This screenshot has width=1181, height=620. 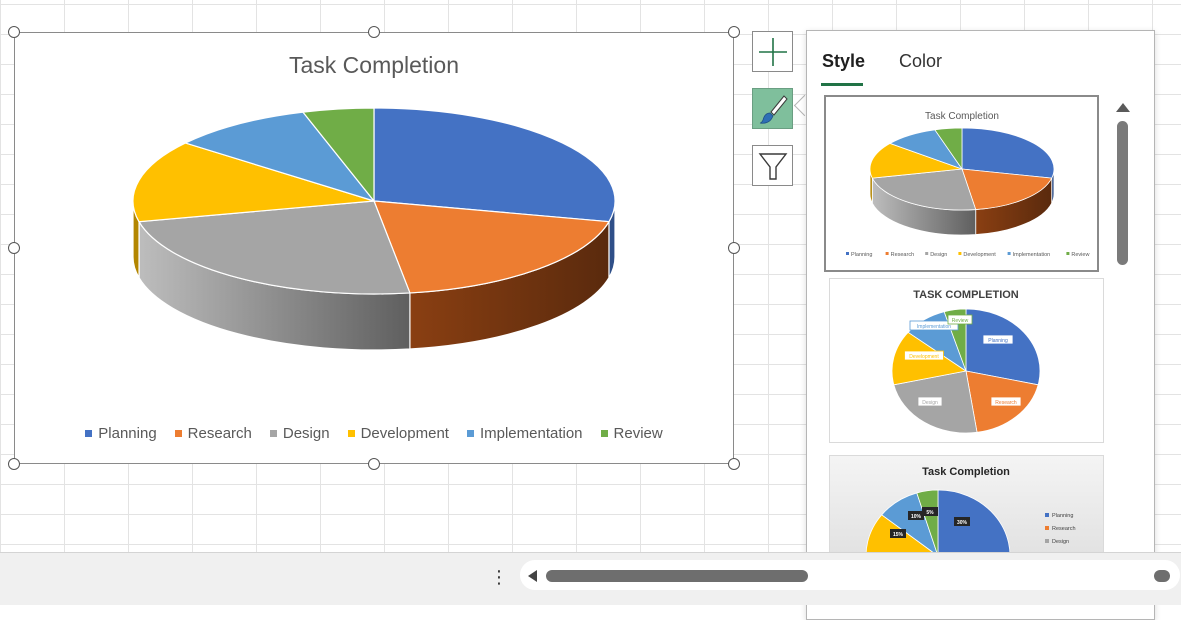 What do you see at coordinates (14, 248) in the screenshot?
I see `resize-handle-left` at bounding box center [14, 248].